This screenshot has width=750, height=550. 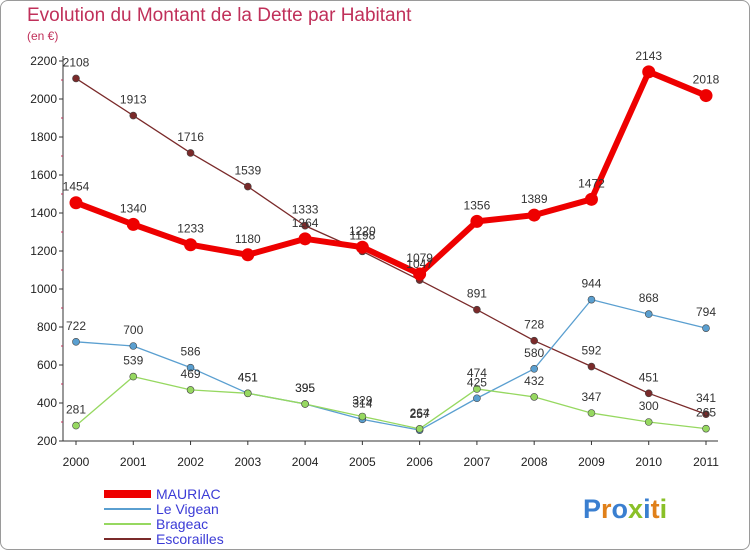 What do you see at coordinates (47, 327) in the screenshot?
I see `y-tick-label: 800` at bounding box center [47, 327].